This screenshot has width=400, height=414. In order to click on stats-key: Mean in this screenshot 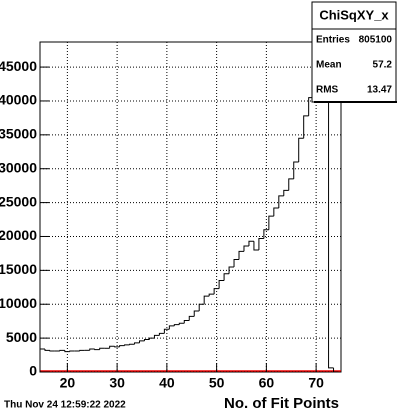, I will do `click(329, 65)`.